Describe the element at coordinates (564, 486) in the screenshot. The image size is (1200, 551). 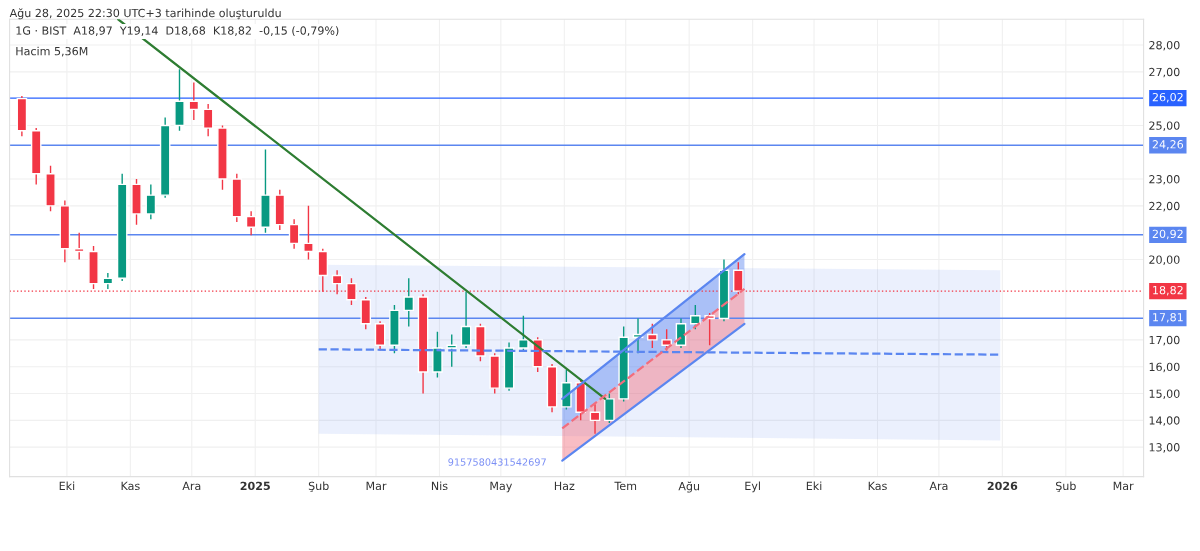
I see `x-tick-label: Haz` at that location.